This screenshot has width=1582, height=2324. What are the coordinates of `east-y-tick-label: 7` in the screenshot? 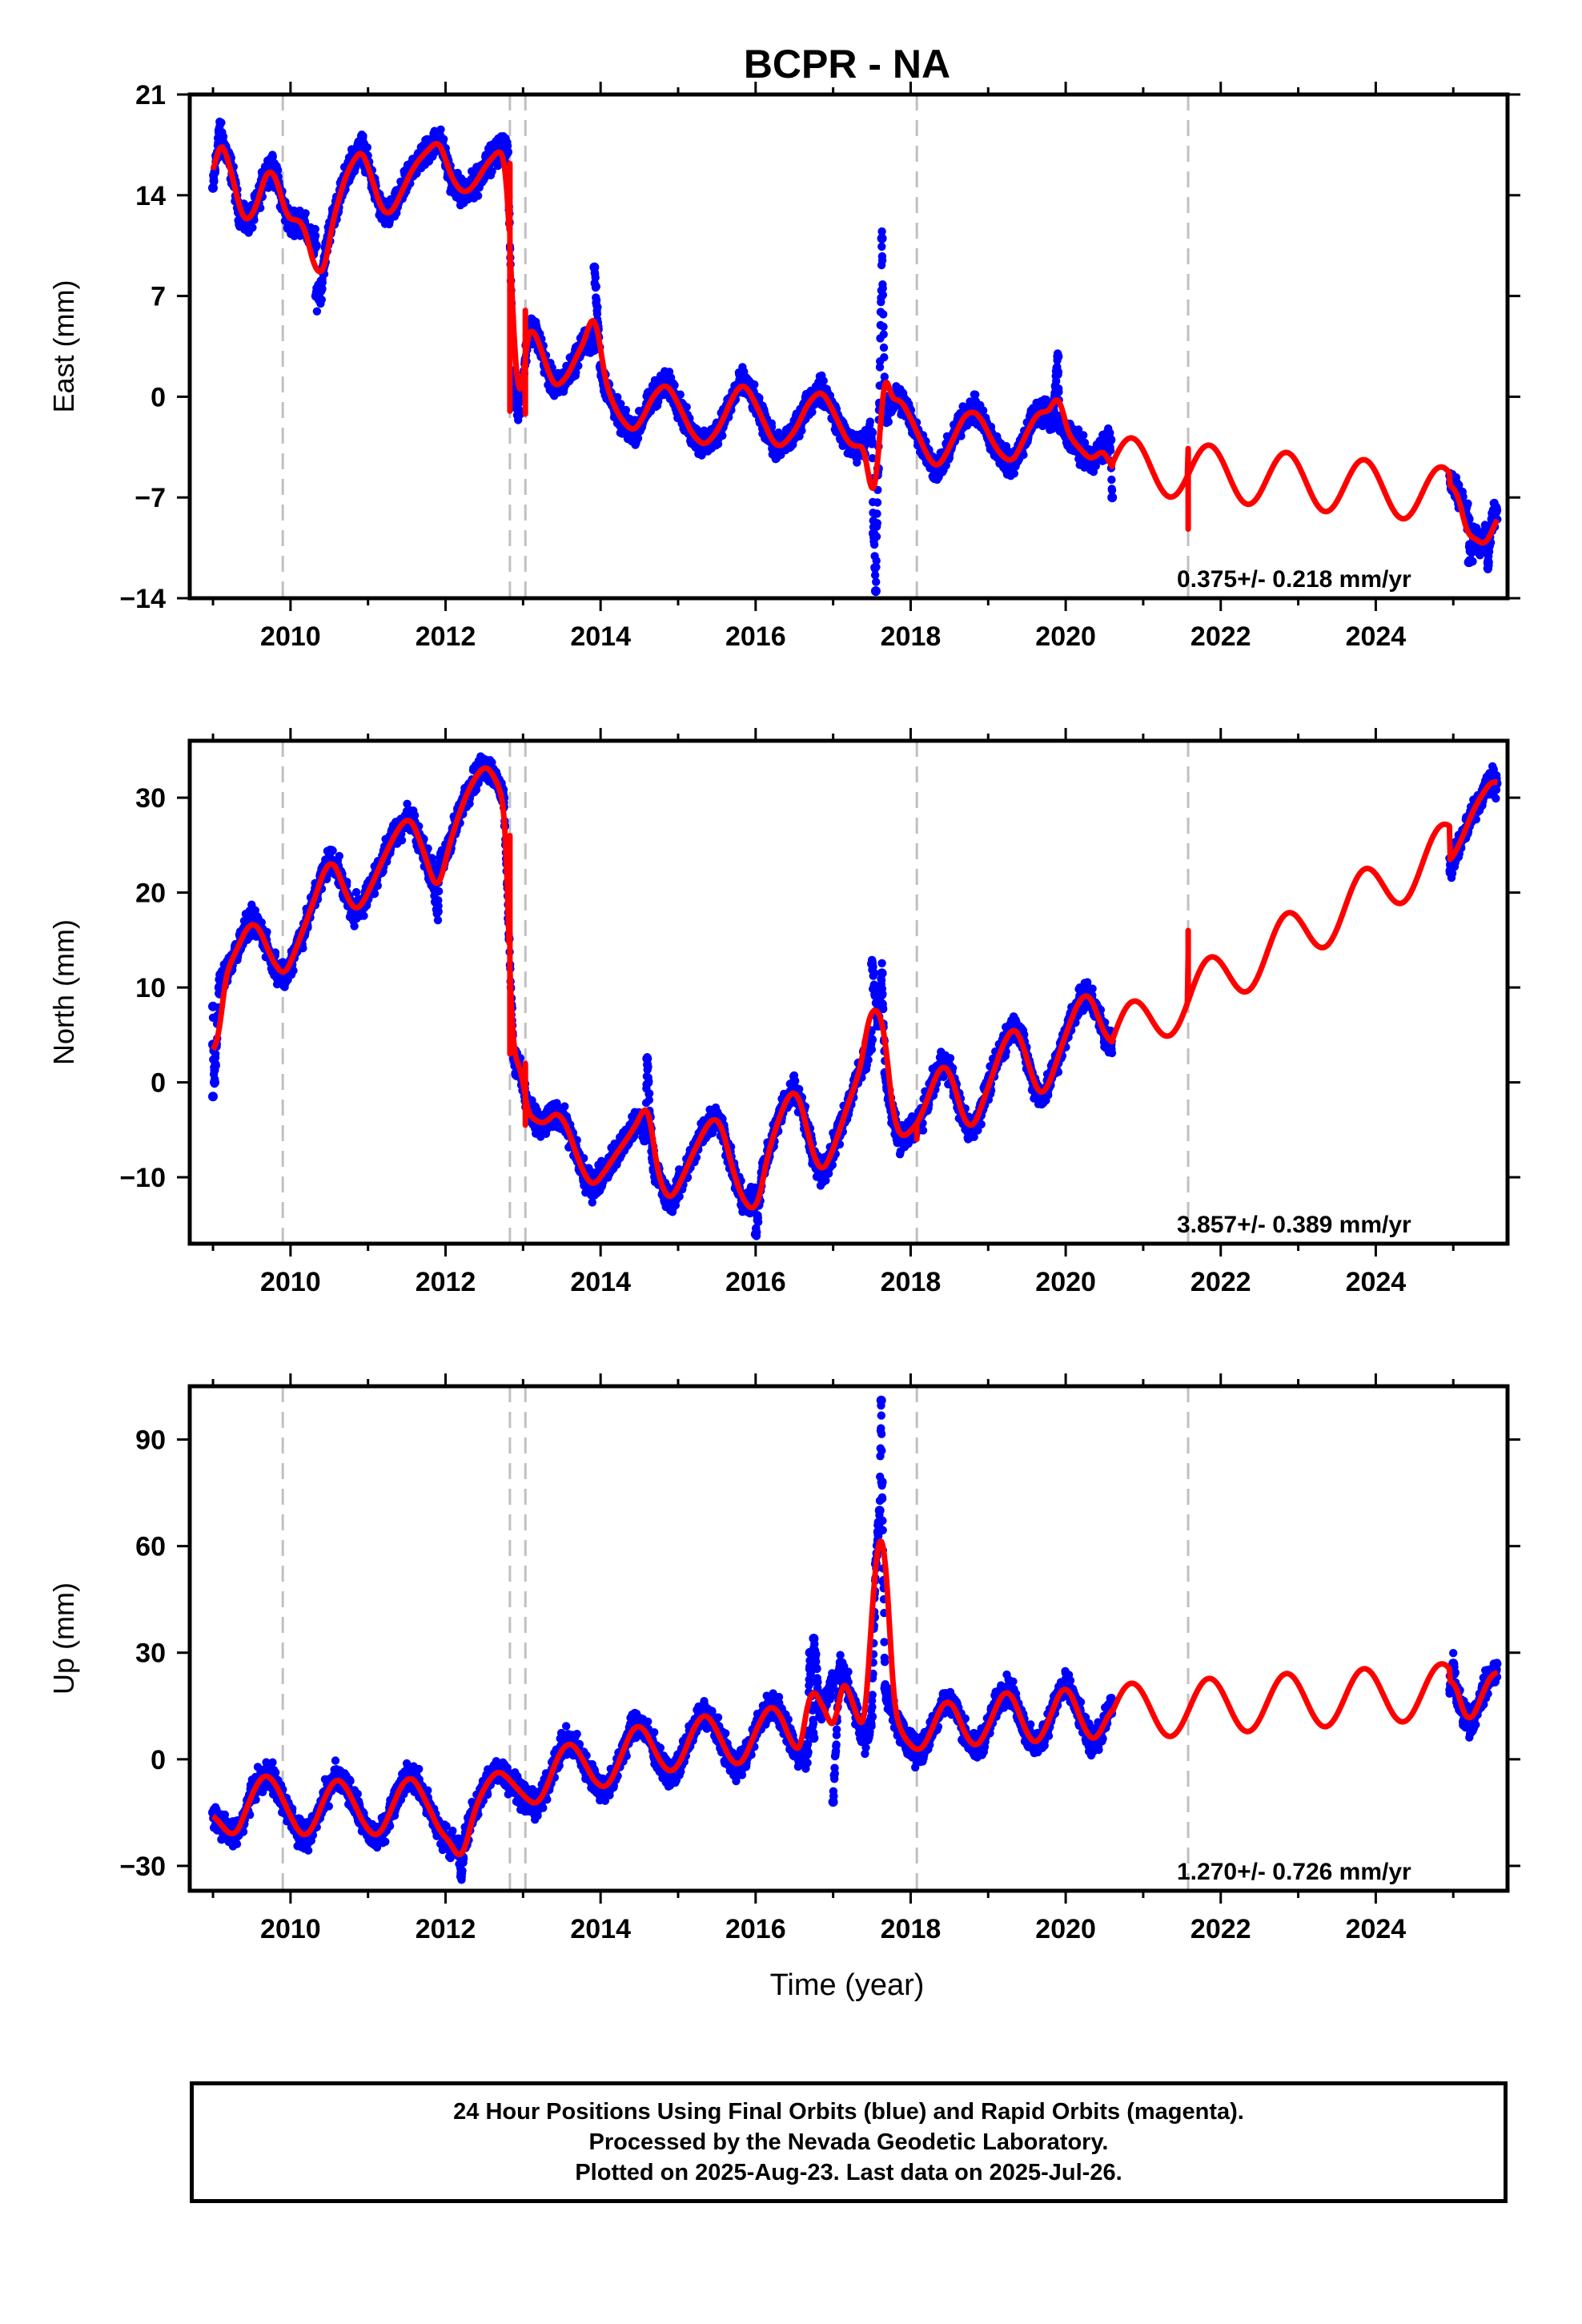 It's located at (158, 297).